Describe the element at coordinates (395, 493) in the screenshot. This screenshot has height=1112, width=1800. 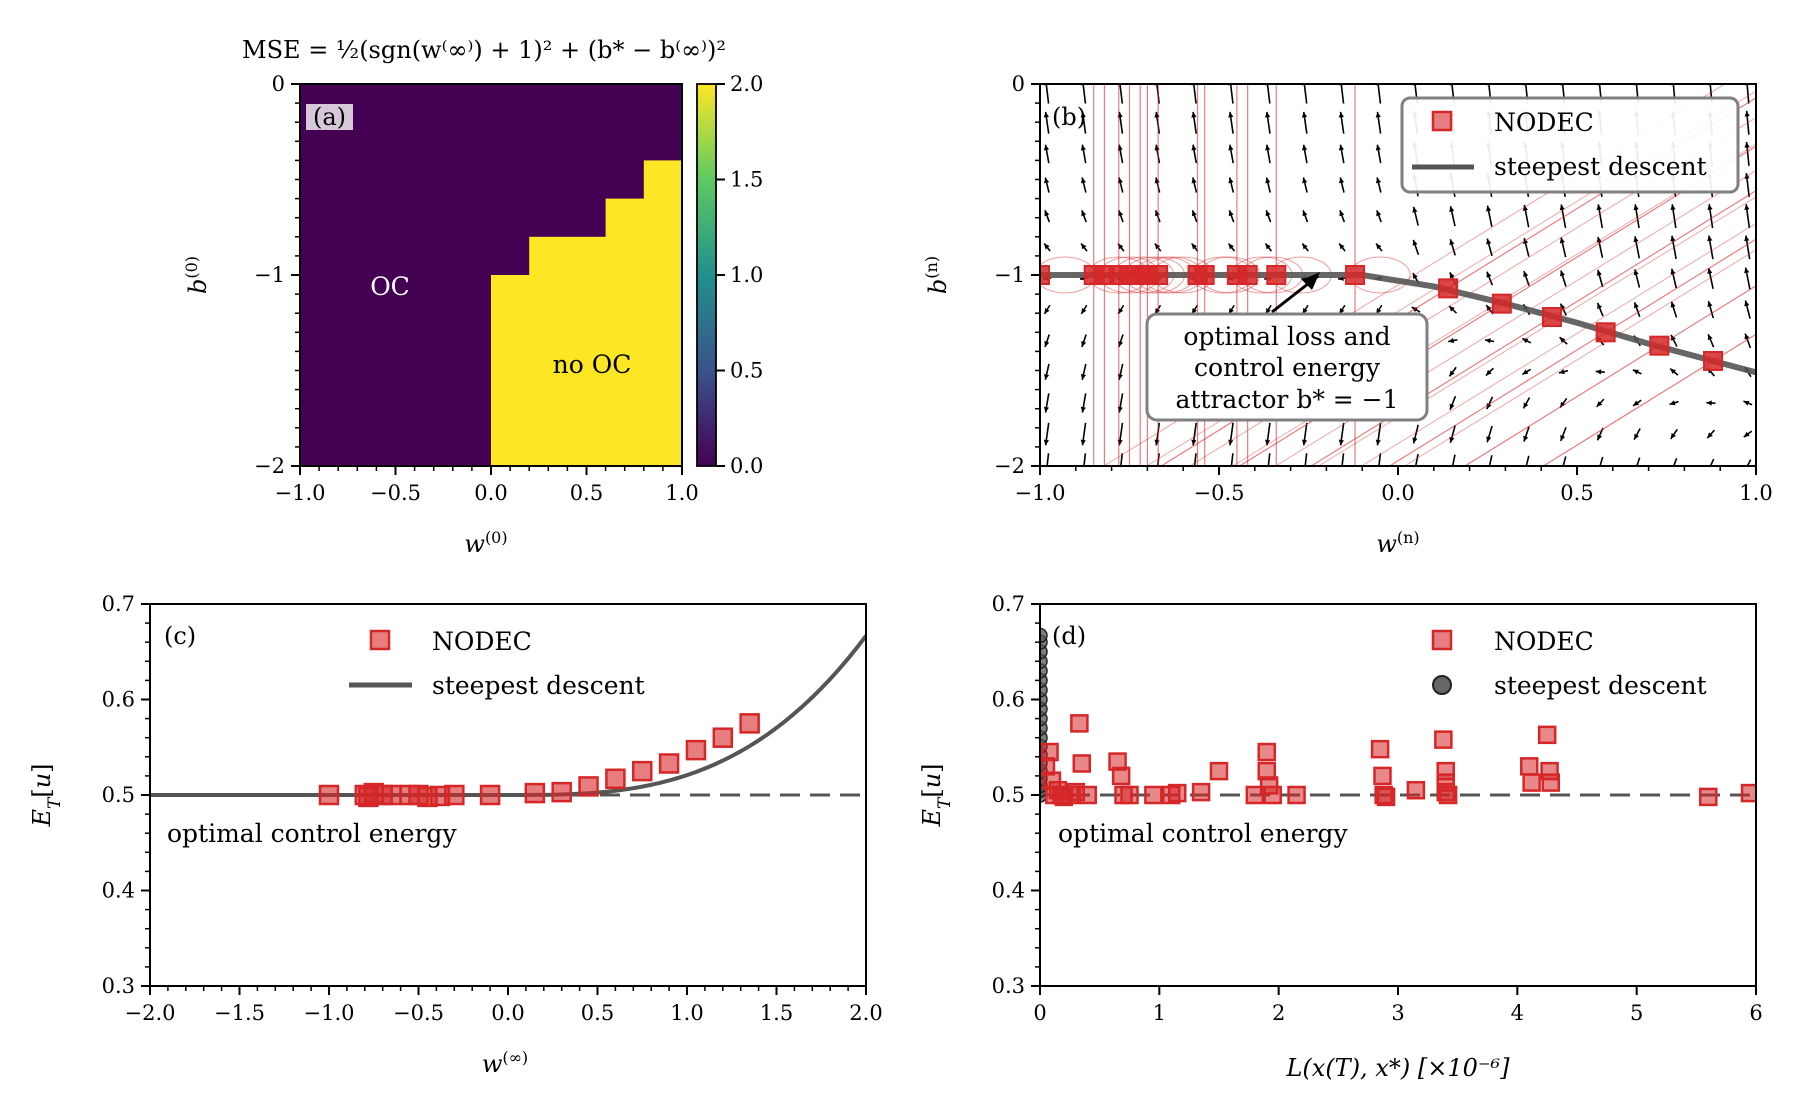
I see `panel-a-xtick-label: −0.5` at that location.